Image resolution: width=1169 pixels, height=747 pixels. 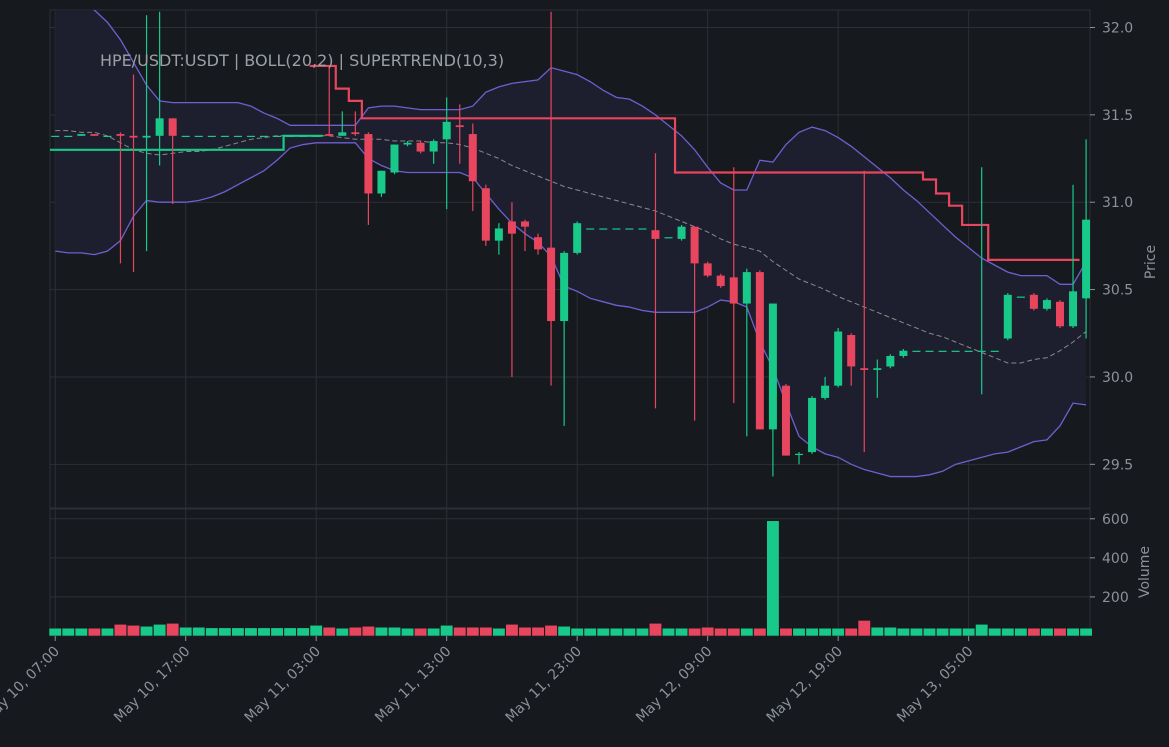 What do you see at coordinates (1115, 559) in the screenshot?
I see `volume-tick-label: 400` at bounding box center [1115, 559].